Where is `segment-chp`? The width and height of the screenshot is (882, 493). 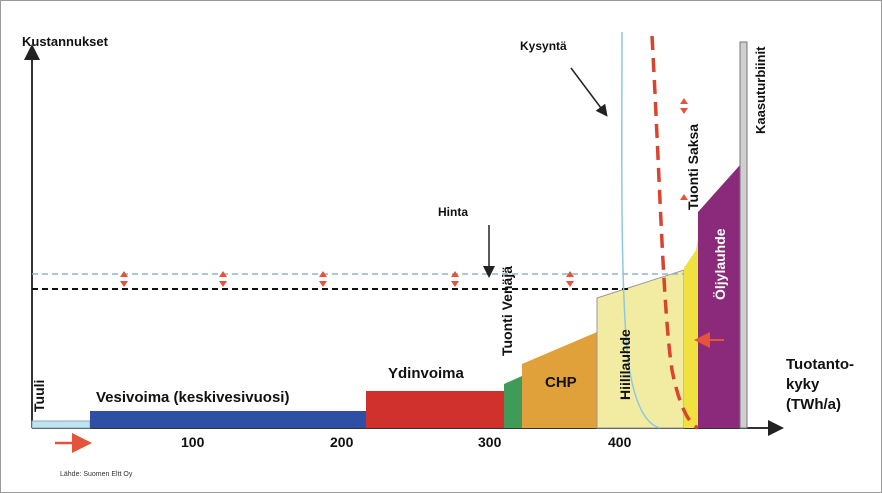 segment-chp is located at coordinates (559, 380).